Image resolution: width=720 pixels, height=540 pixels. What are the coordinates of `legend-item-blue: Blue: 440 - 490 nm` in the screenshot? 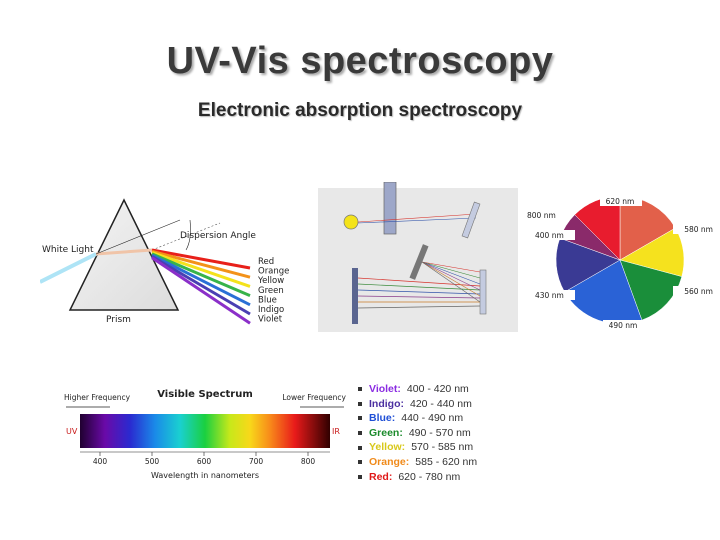 It's located at (417, 418).